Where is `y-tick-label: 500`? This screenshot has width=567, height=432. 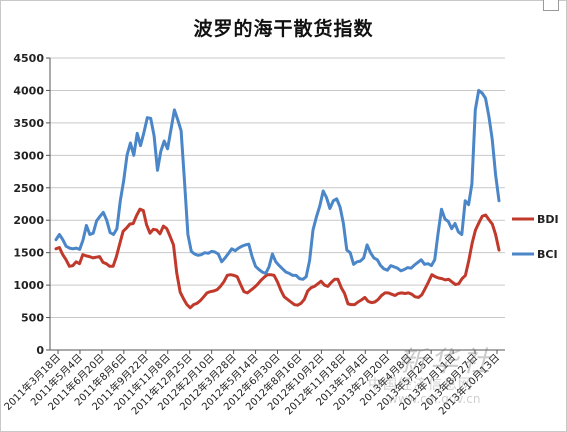 y-tick-label: 500 is located at coordinates (32, 318).